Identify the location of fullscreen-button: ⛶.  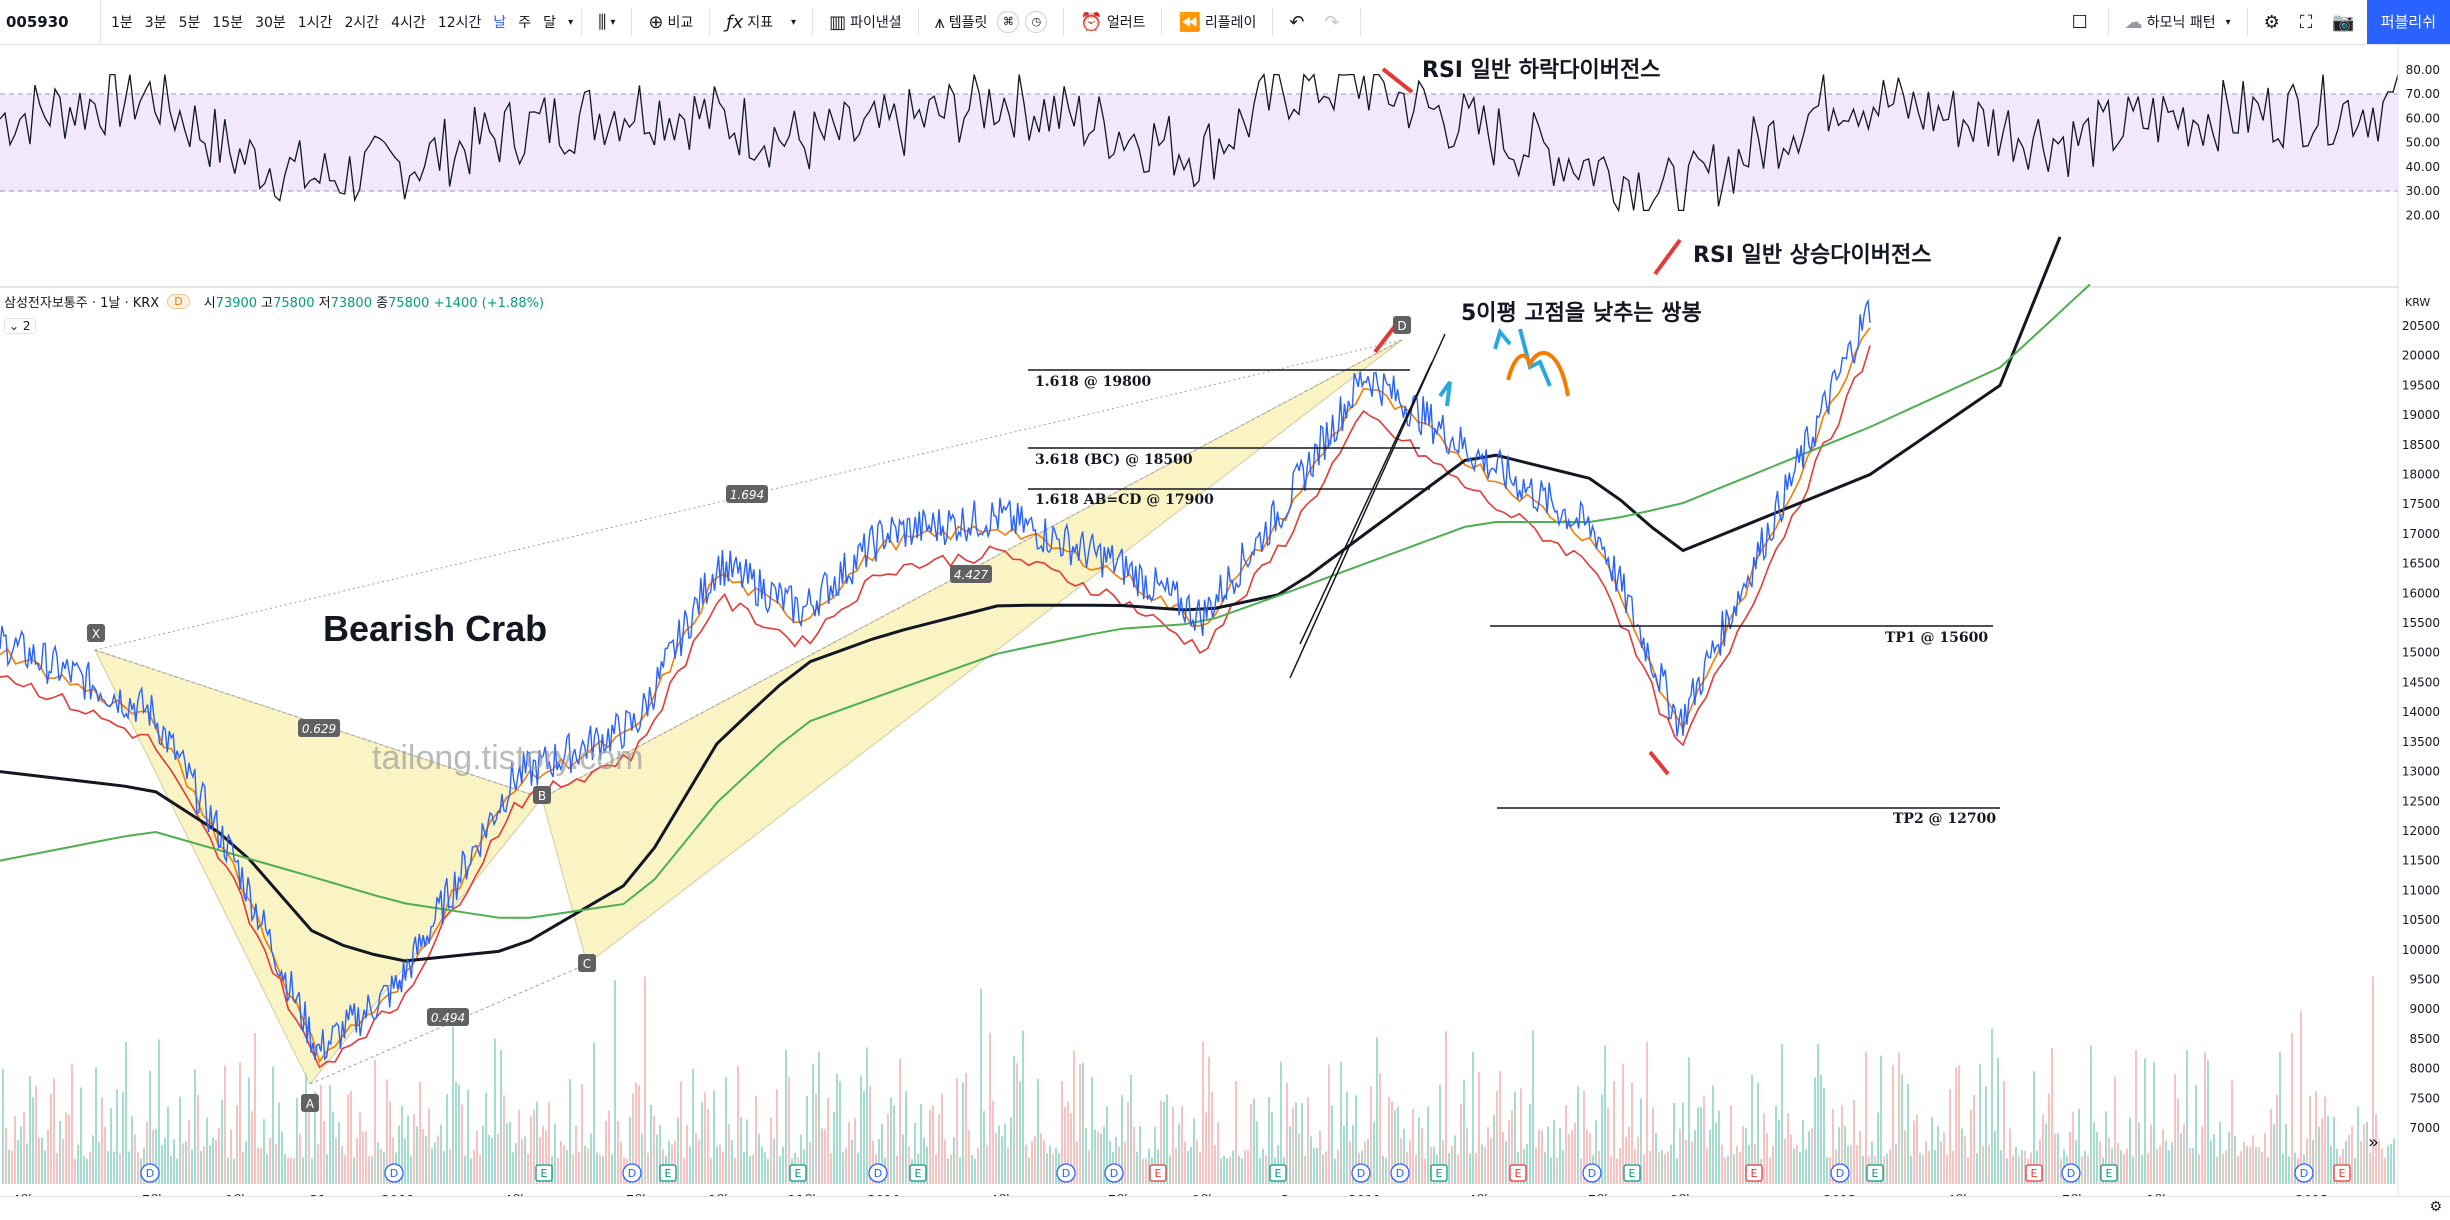
(2308, 22).